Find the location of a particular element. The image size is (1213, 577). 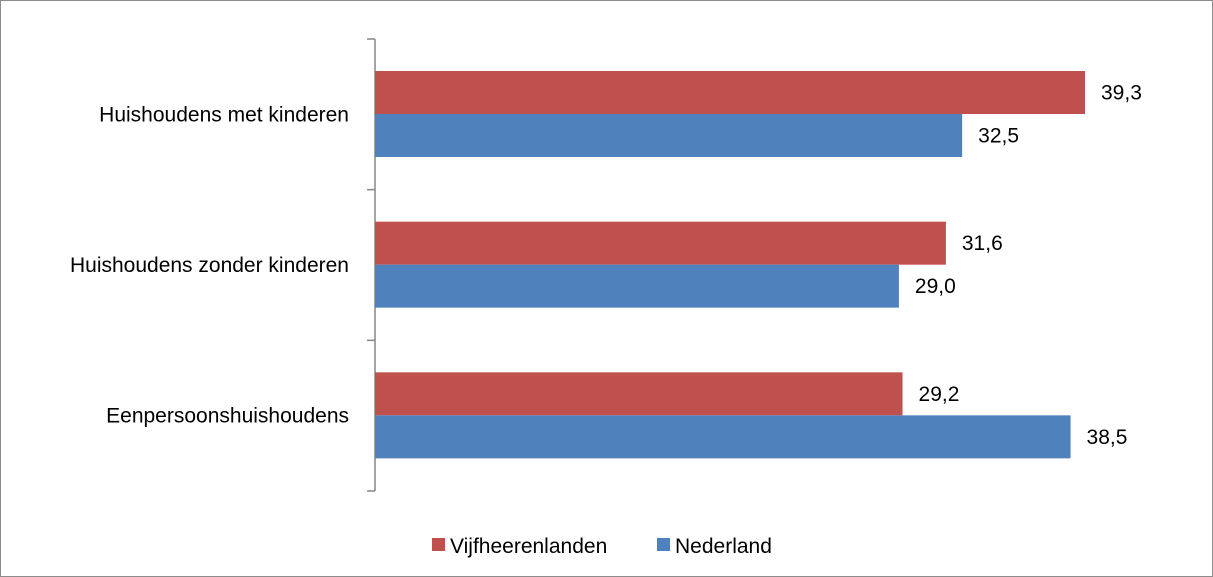

data-label: 32,5 is located at coordinates (998, 136).